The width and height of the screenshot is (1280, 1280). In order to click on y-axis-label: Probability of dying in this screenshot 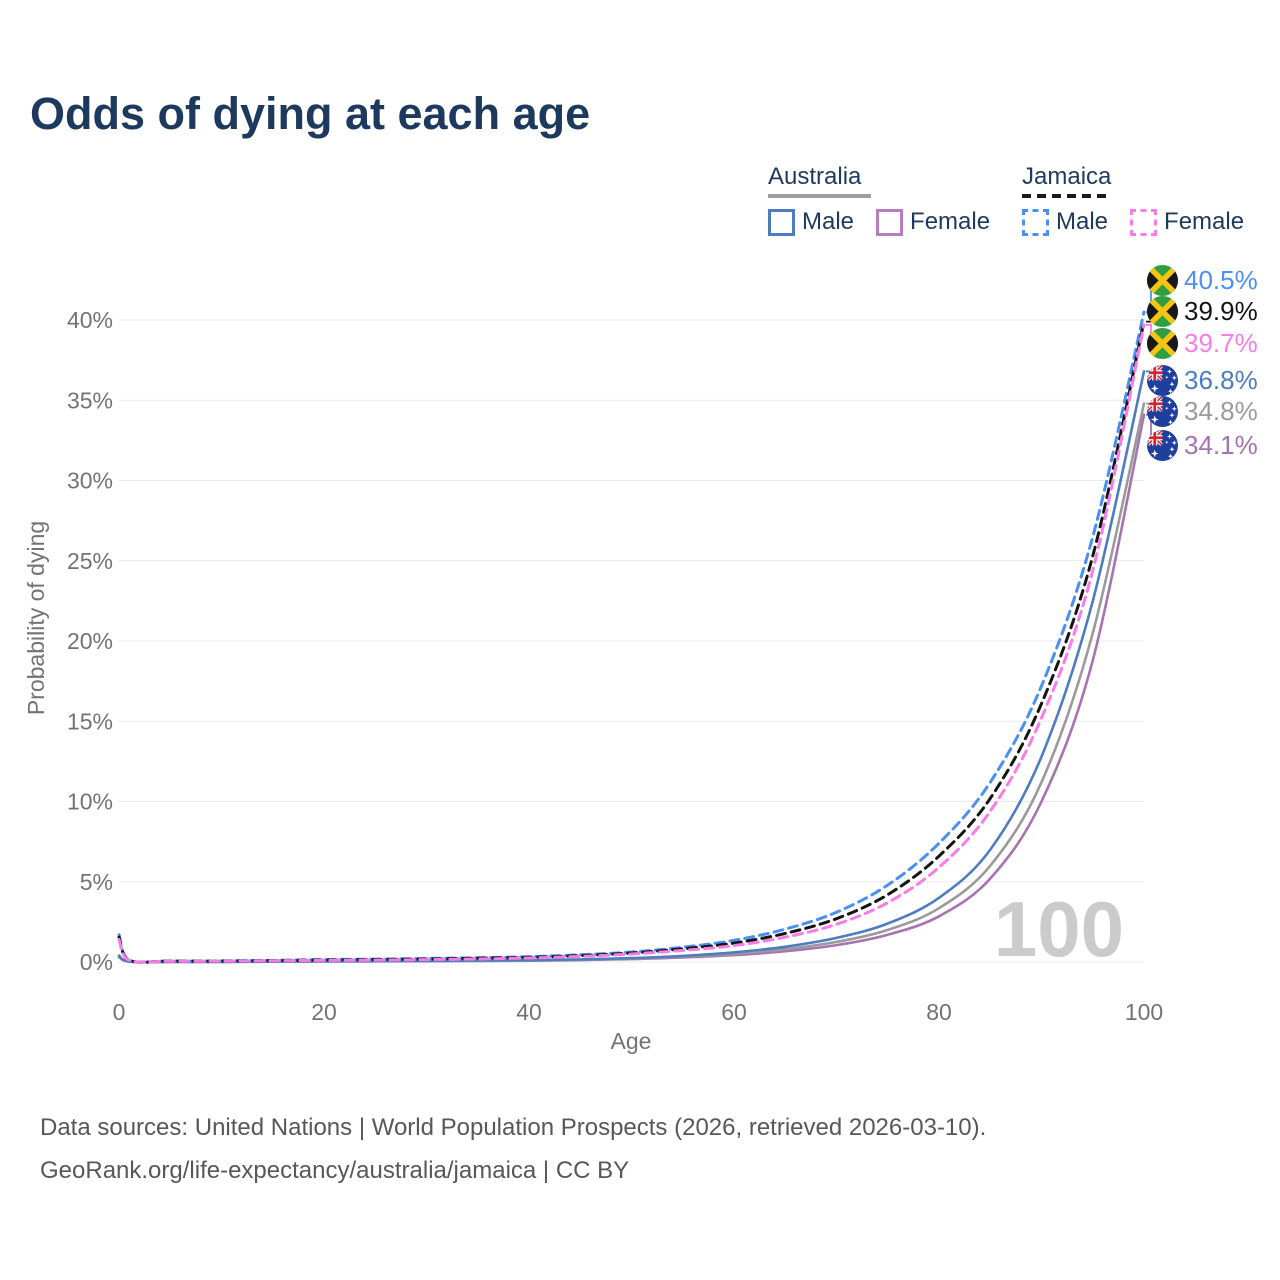, I will do `click(36, 618)`.